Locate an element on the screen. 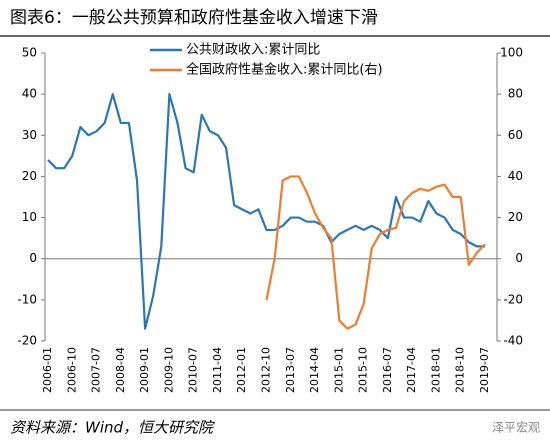 The image size is (550, 444). y-tick-label: 50 is located at coordinates (29, 53).